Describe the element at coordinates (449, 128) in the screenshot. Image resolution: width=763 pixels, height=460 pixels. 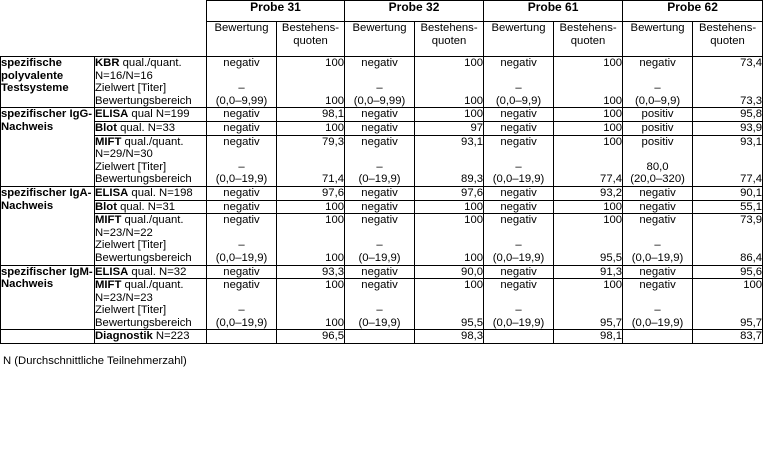
I see `quote-cell: 97` at that location.